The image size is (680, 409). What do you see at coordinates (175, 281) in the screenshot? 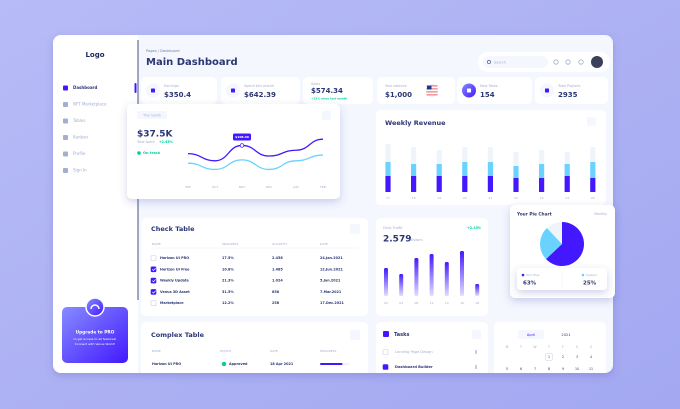
I see `table-cell: Weekly Update` at bounding box center [175, 281].